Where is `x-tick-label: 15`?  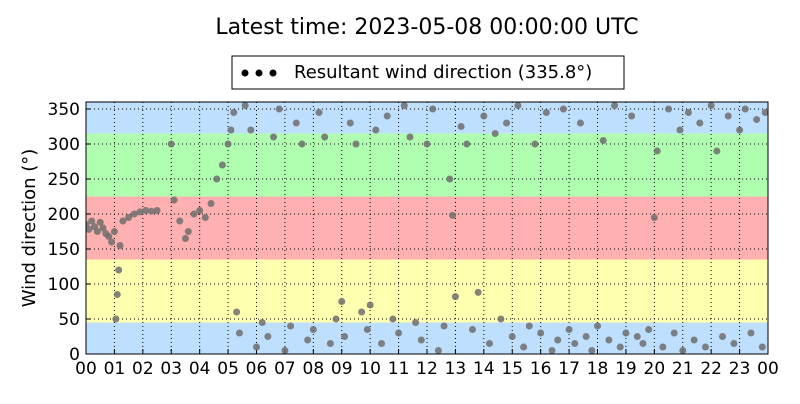
x-tick-label: 15 is located at coordinates (512, 369).